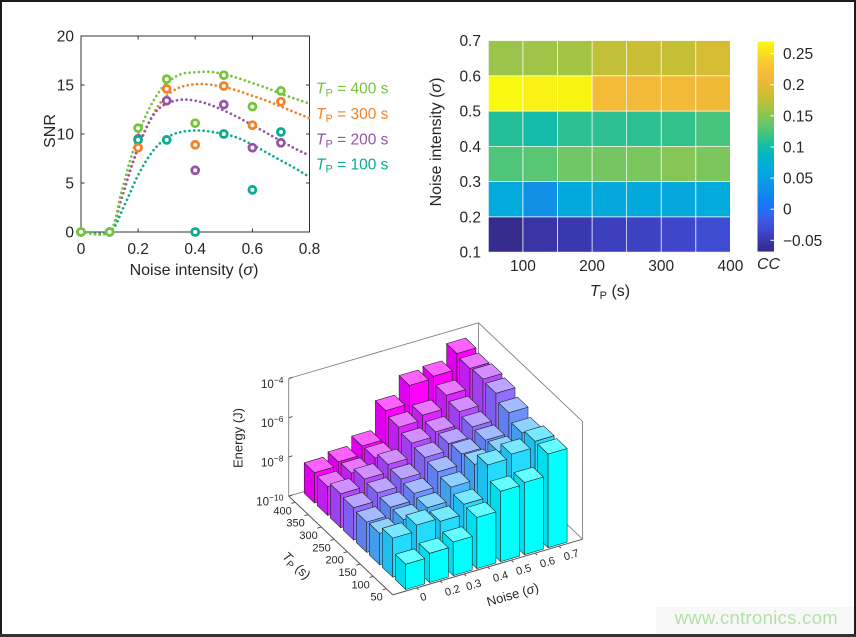 The height and width of the screenshot is (637, 856). Describe the element at coordinates (352, 140) in the screenshot. I see `svg-text: TP = 200 s` at that location.